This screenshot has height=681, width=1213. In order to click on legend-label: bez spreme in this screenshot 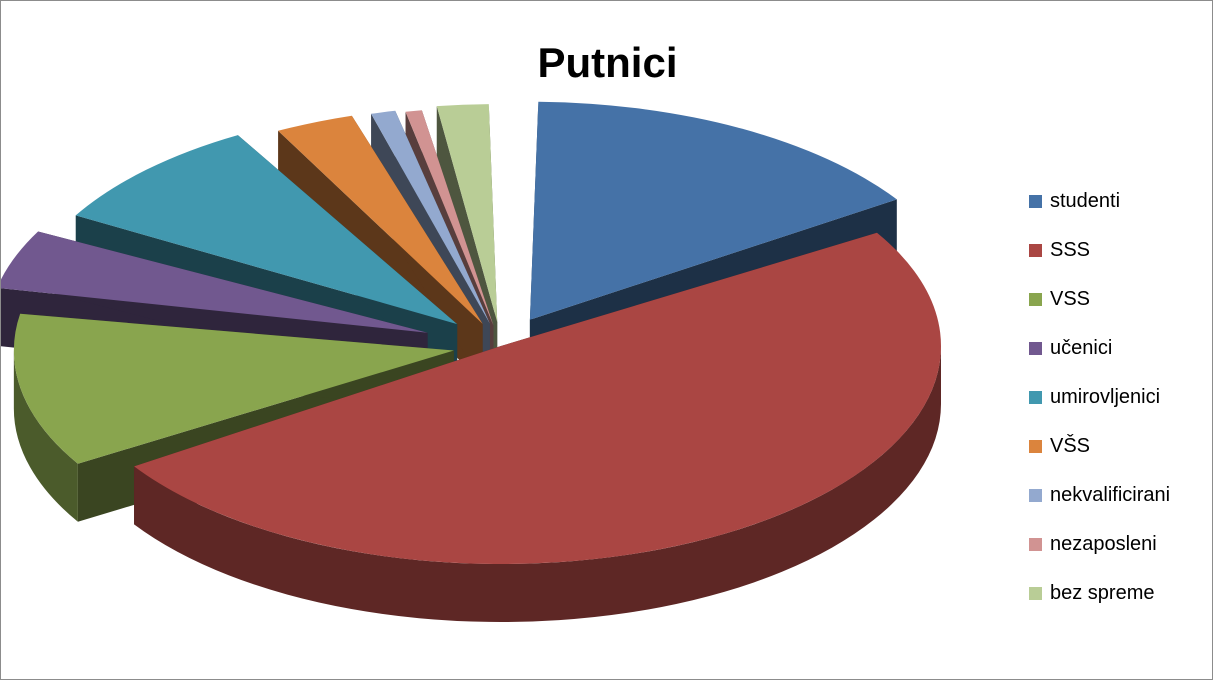, I will do `click(1102, 593)`.